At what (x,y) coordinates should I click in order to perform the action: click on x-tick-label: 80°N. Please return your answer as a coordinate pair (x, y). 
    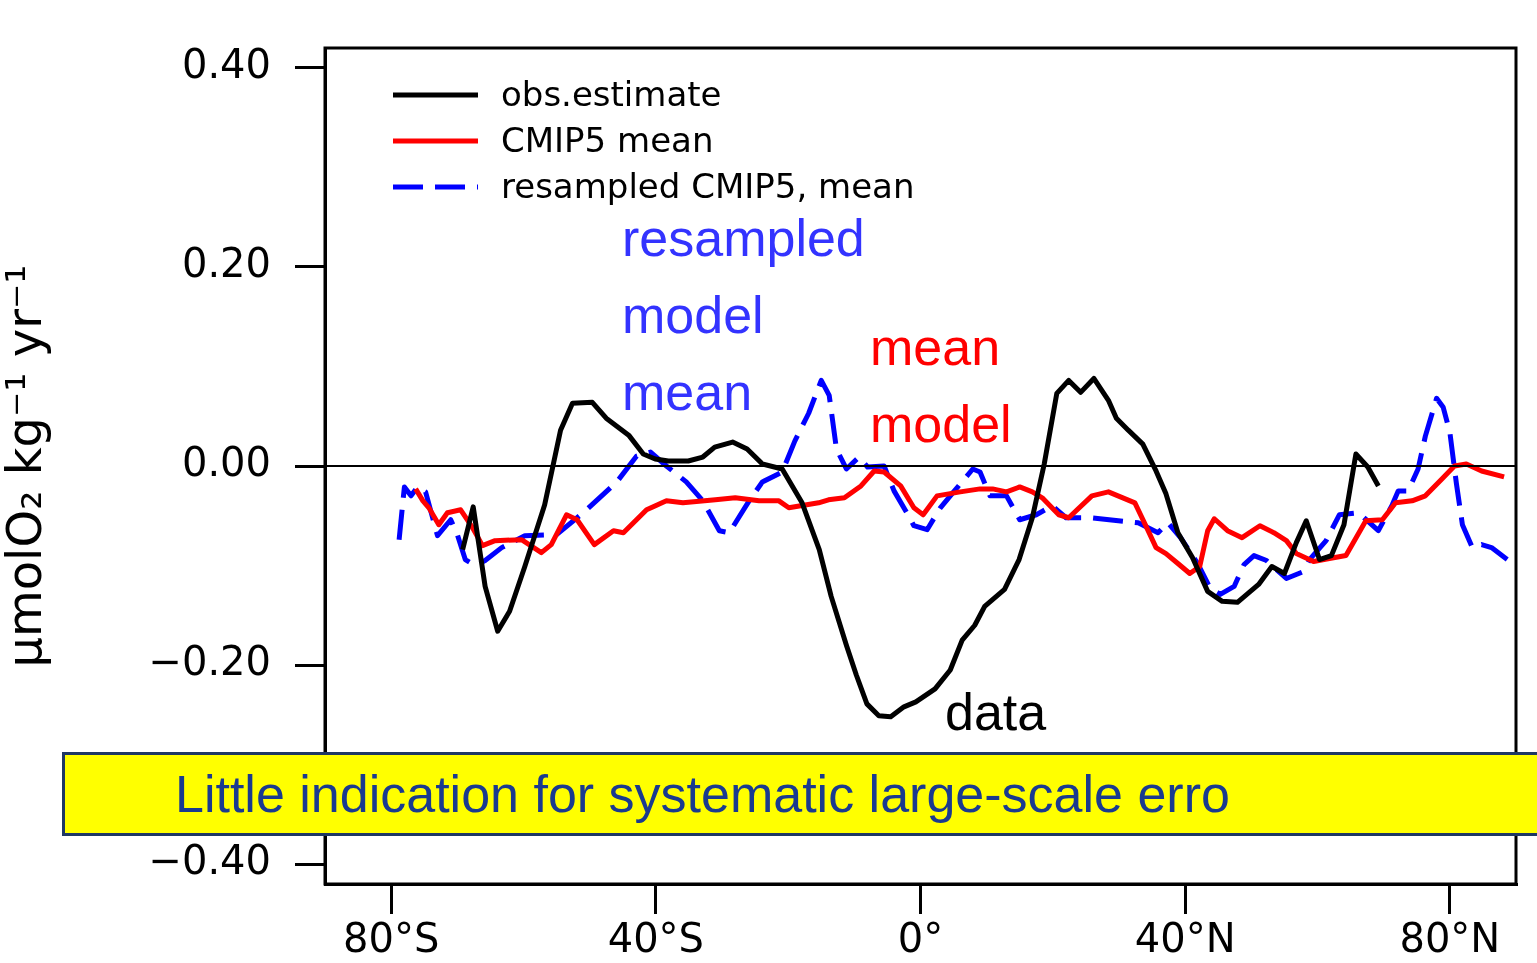
    Looking at the image, I should click on (1450, 938).